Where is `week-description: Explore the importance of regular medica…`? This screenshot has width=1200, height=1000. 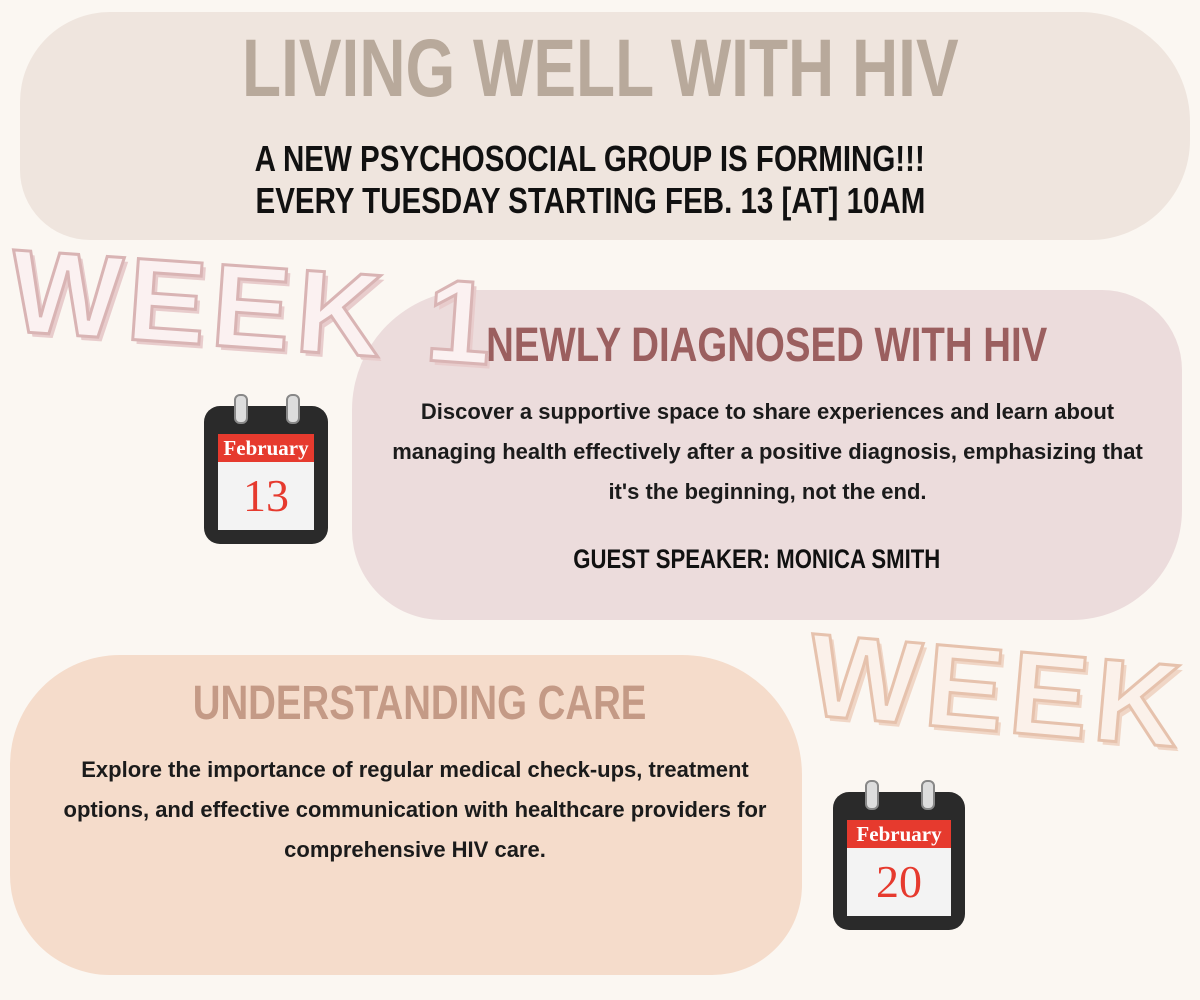 week-description: Explore the importance of regular medica… is located at coordinates (415, 809).